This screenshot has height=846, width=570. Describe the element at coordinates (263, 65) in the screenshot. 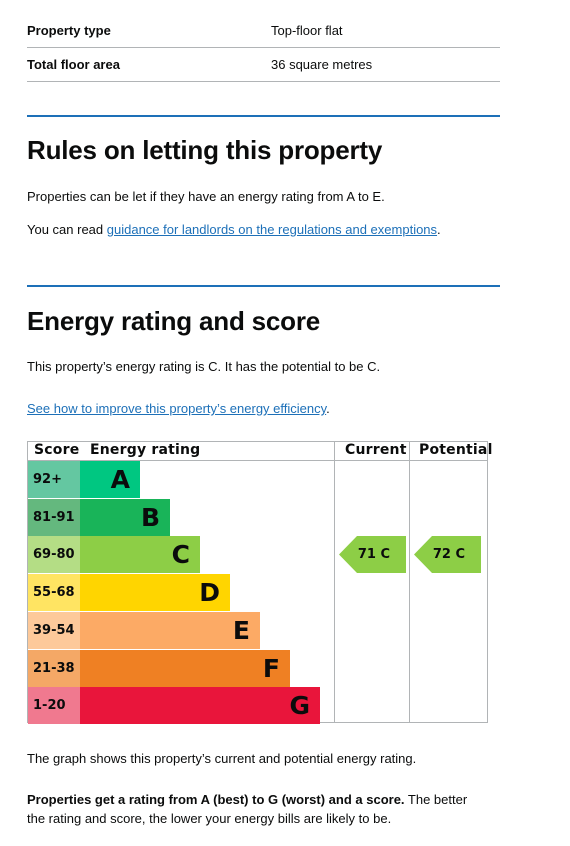

I see `summary-row-floor-area: Total floor area 36 square metres` at that location.